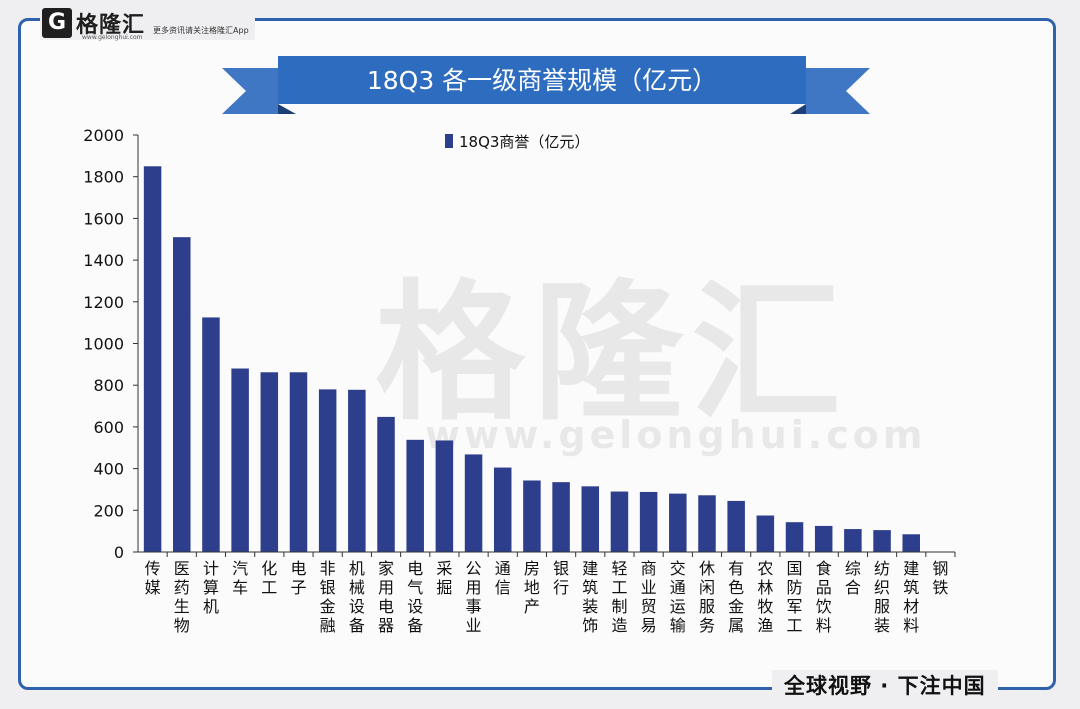  I want to click on y-tick-label: 2000, so click(103, 135).